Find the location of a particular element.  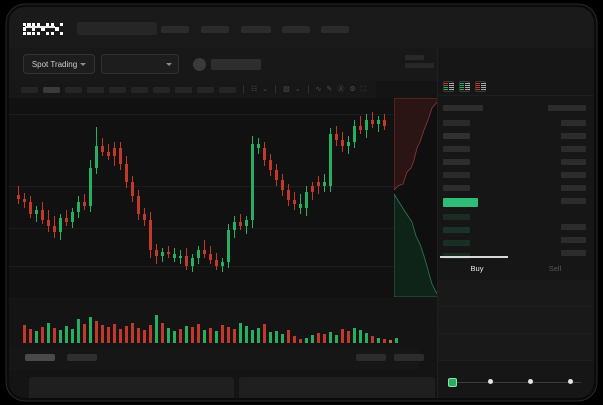

logo-block-o is located at coordinates (29, 29).